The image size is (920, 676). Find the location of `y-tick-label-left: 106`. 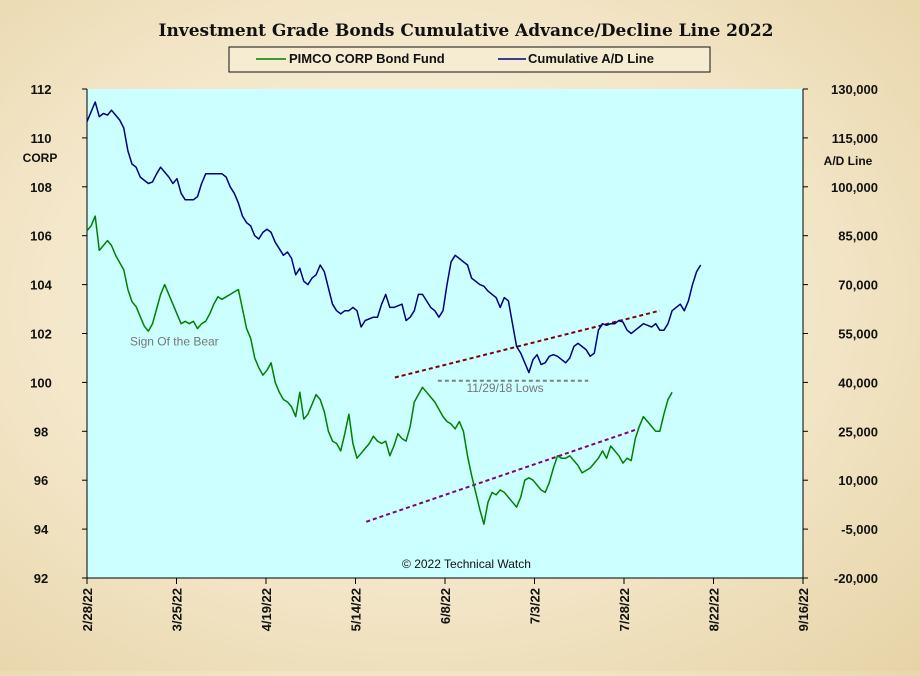

y-tick-label-left: 106 is located at coordinates (41, 236).